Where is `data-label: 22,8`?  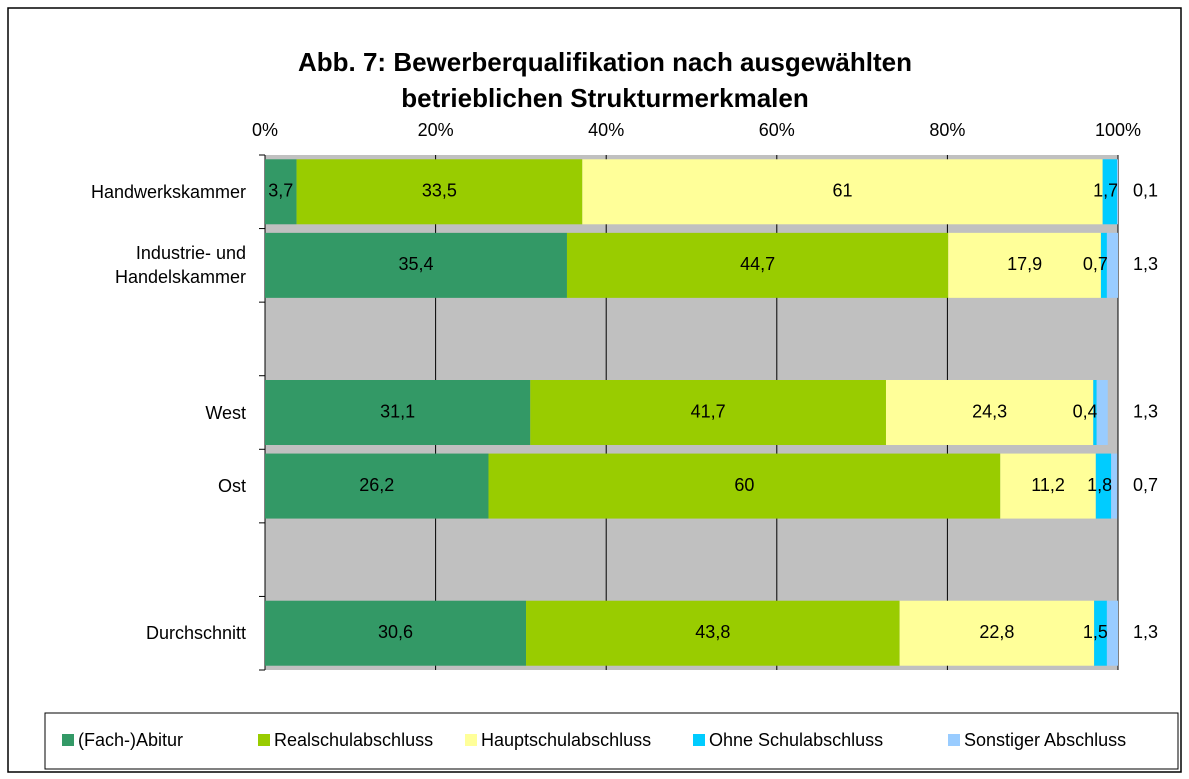 data-label: 22,8 is located at coordinates (996, 632).